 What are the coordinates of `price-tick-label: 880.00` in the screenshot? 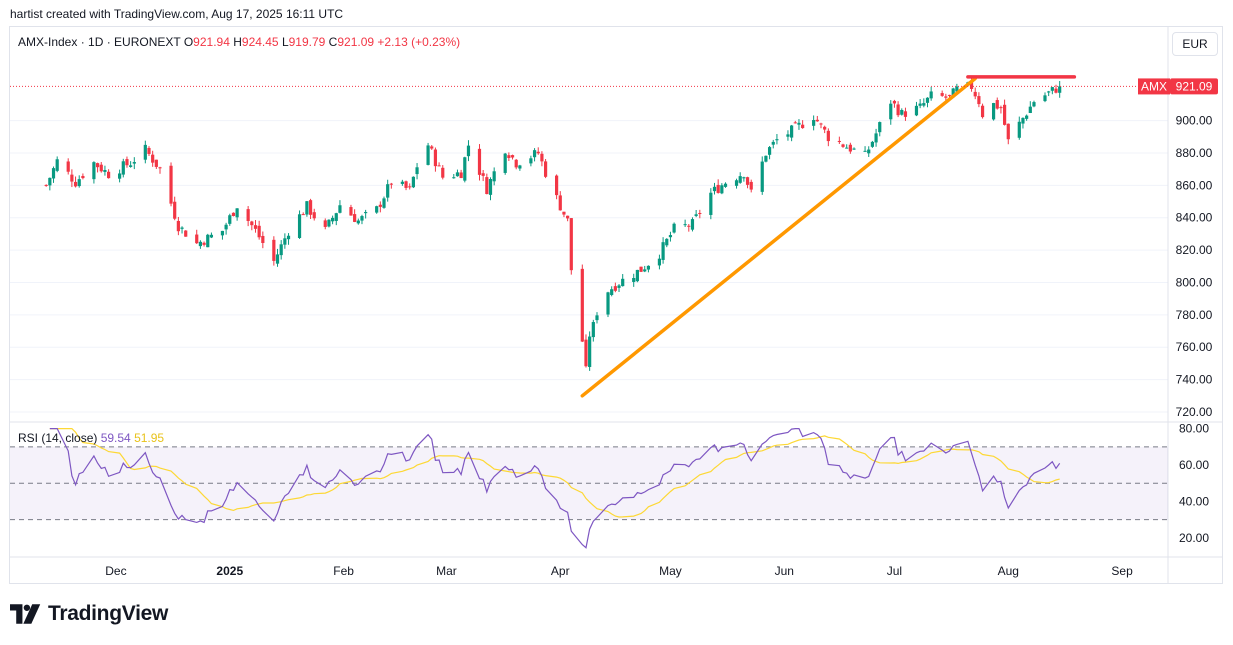 It's located at (1194, 153).